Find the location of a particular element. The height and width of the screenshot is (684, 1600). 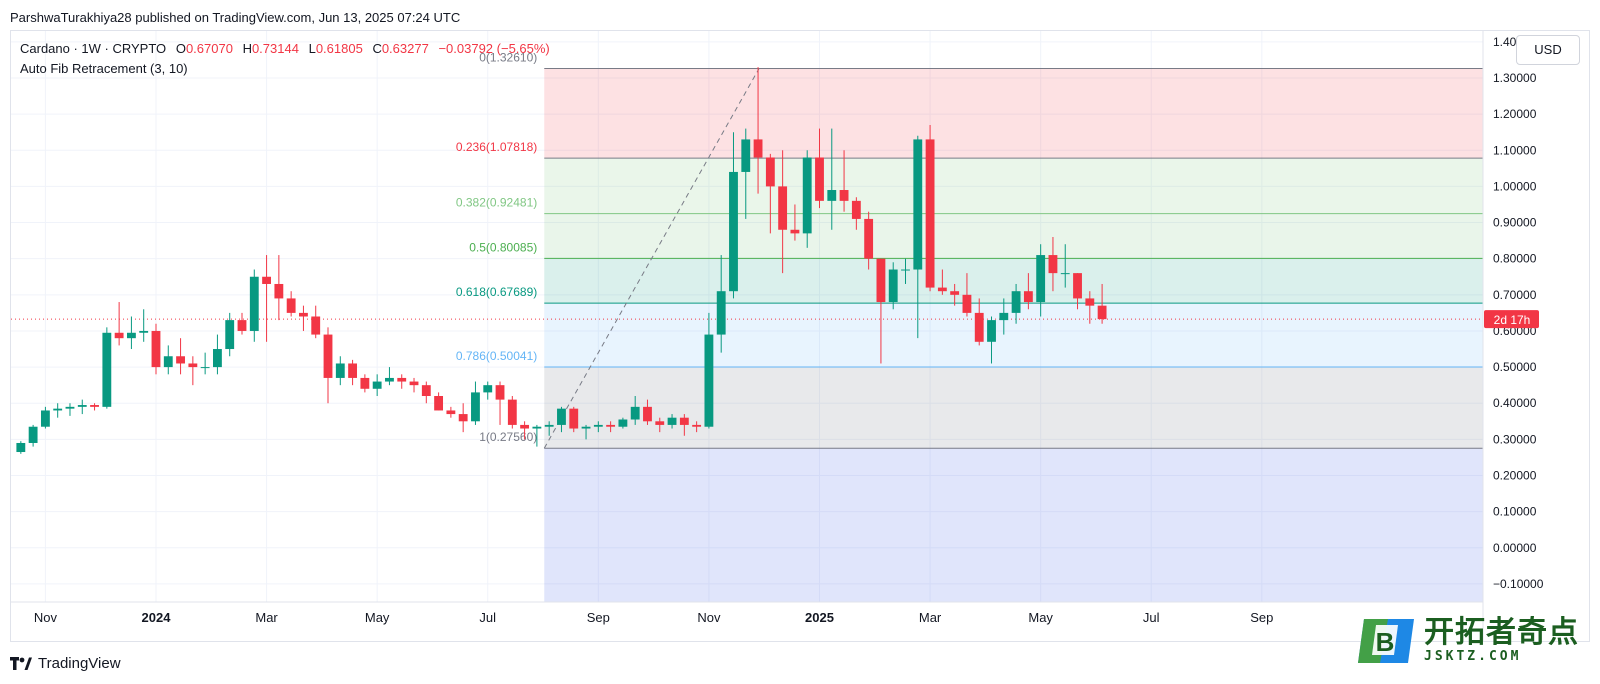

currency-button: USD is located at coordinates (1548, 50).